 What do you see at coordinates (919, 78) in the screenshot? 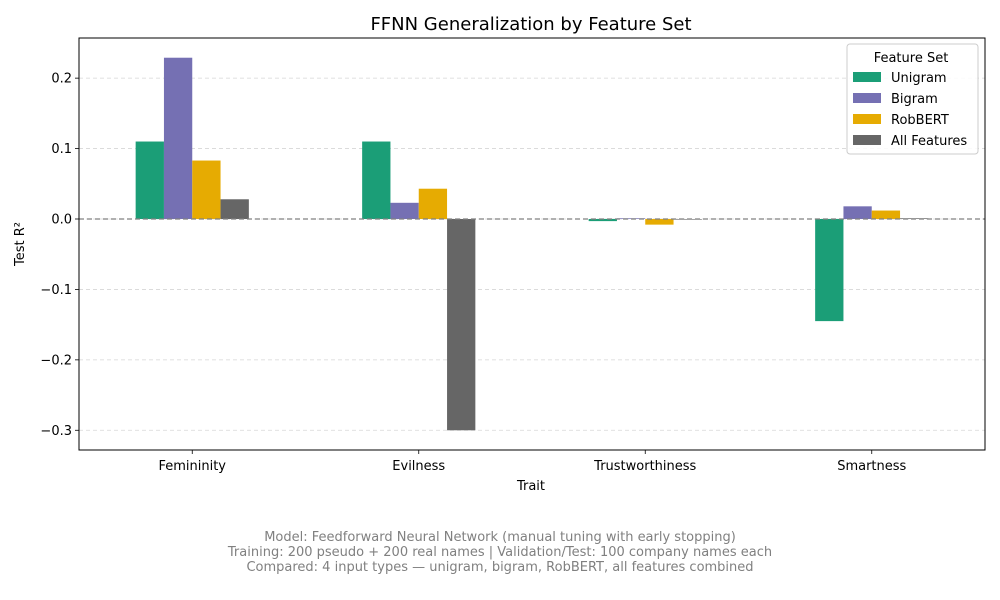
I see `legend-label: Unigram` at bounding box center [919, 78].